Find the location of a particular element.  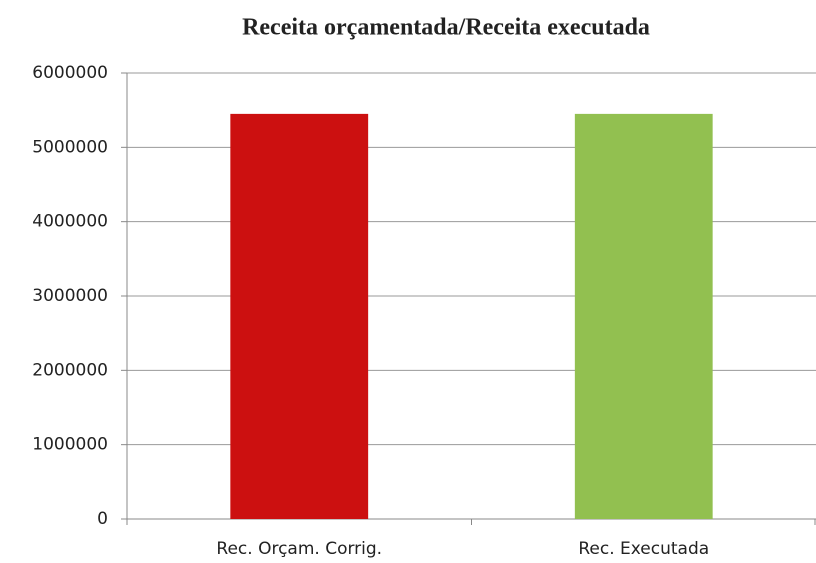

y-tick-label: 3000000 is located at coordinates (70, 296).